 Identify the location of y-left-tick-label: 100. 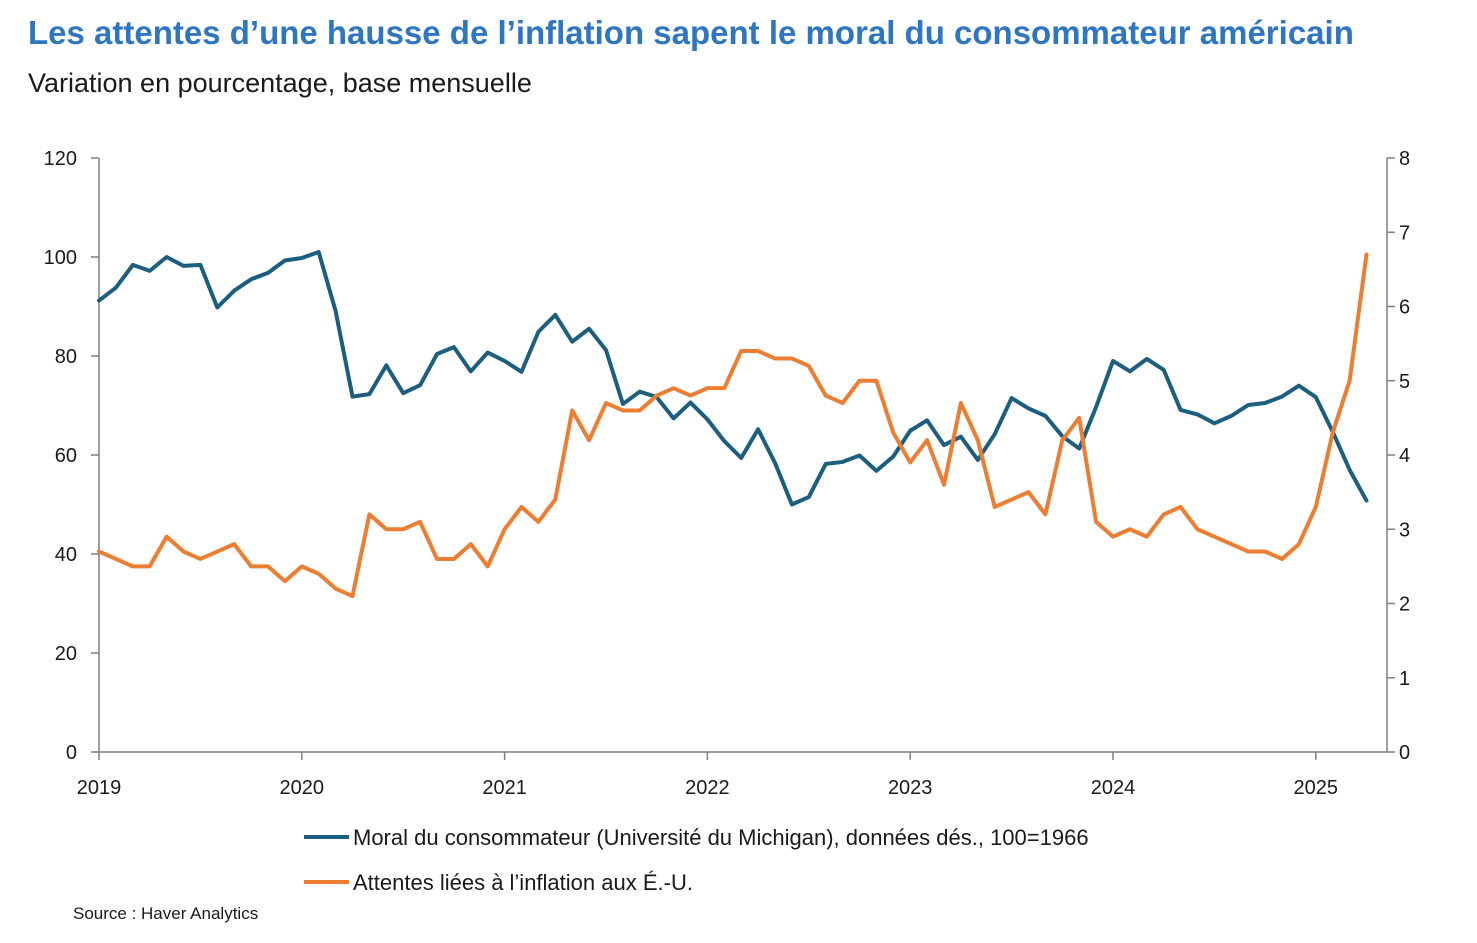
(60, 258).